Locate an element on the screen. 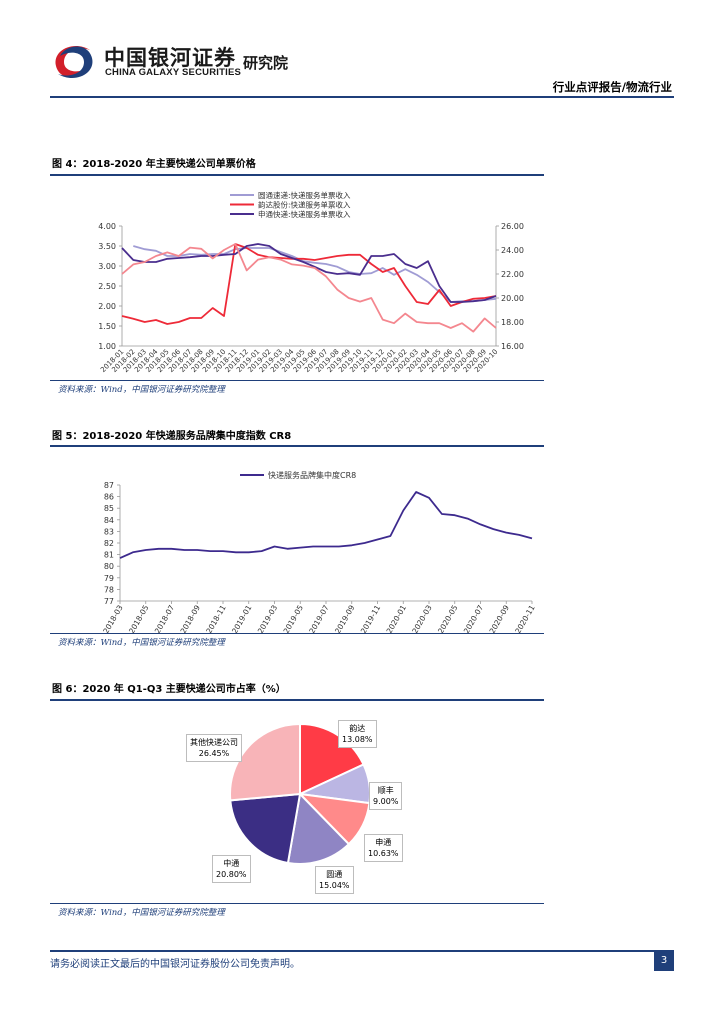  x-tick-label: 2018-05 is located at coordinates (139, 618).